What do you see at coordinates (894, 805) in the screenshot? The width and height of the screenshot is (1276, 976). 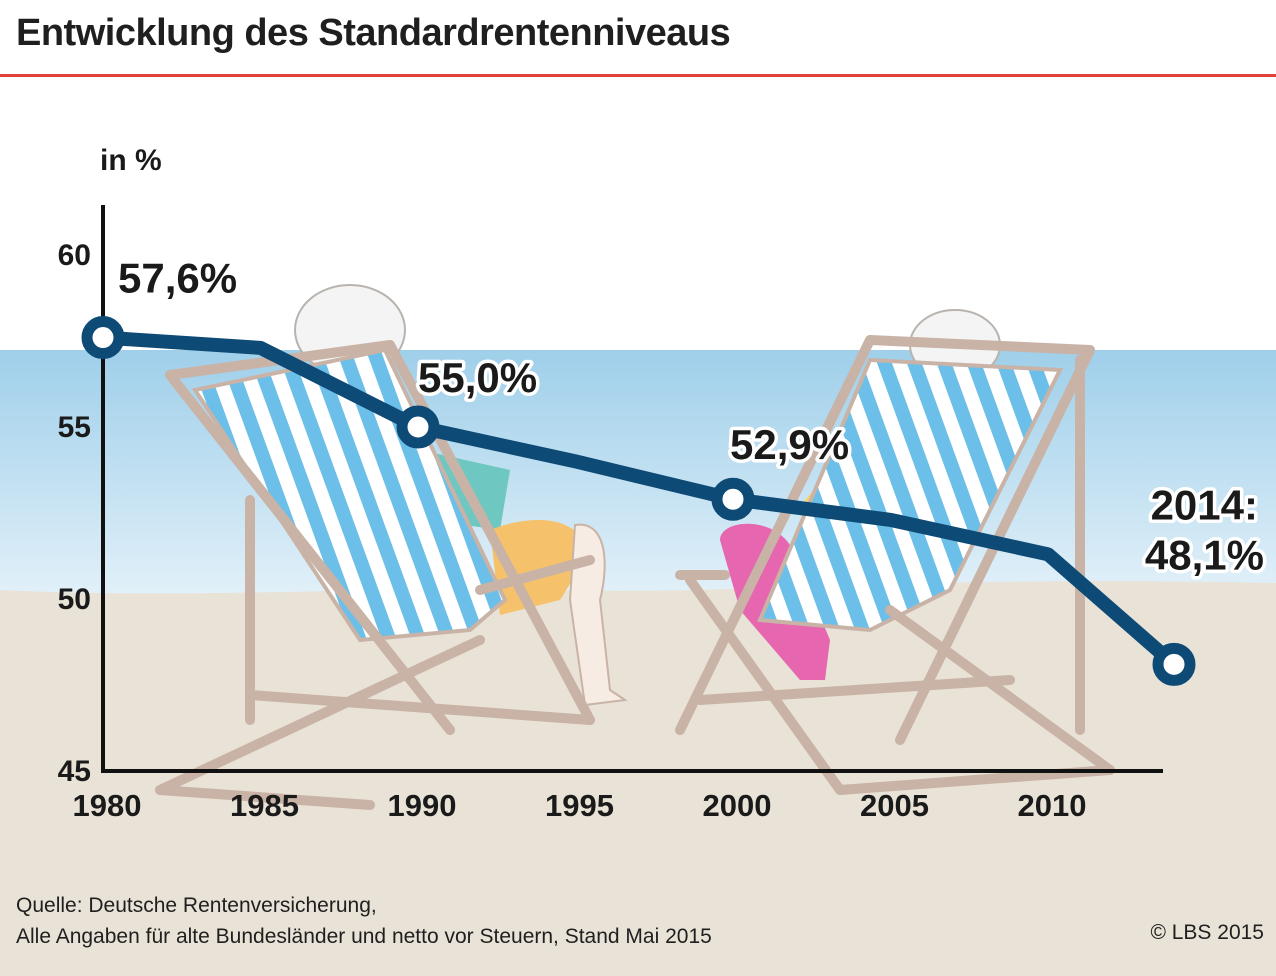 I see `x-tick-label-2005: 2005` at bounding box center [894, 805].